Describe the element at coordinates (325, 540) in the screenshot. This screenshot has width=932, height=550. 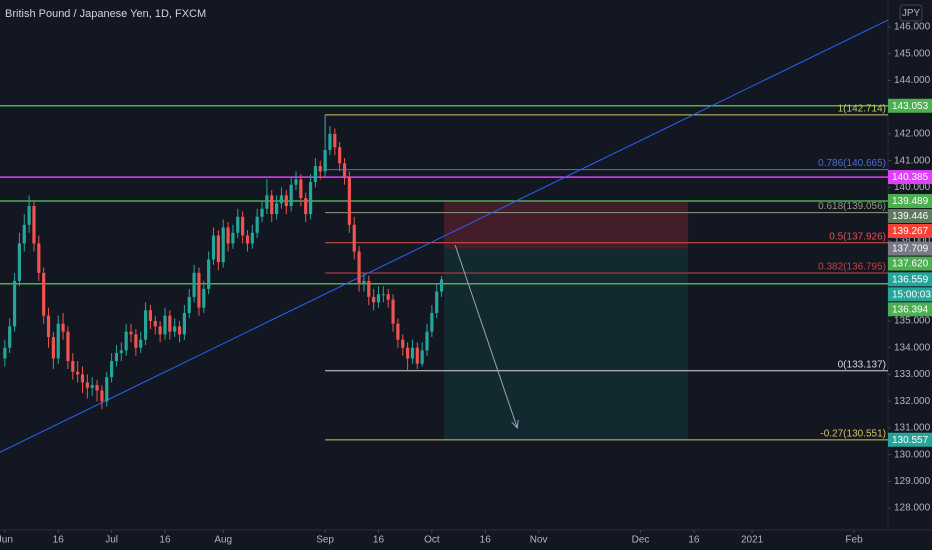
I see `x-tick-label: Sep` at that location.